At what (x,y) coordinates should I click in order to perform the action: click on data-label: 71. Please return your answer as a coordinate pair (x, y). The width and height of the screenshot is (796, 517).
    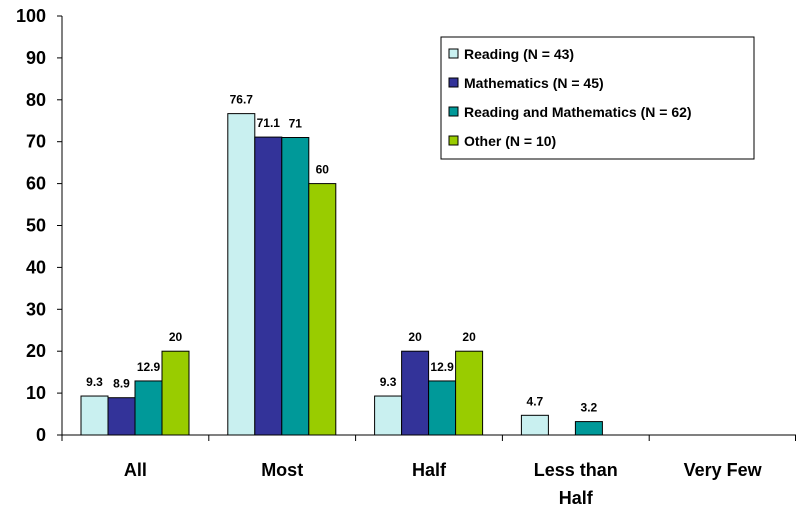
    Looking at the image, I should click on (296, 124).